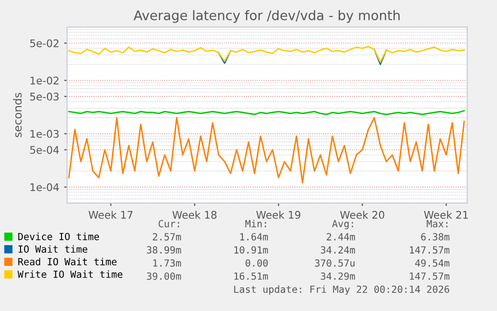  I want to click on y-axis-title: seconds, so click(17, 115).